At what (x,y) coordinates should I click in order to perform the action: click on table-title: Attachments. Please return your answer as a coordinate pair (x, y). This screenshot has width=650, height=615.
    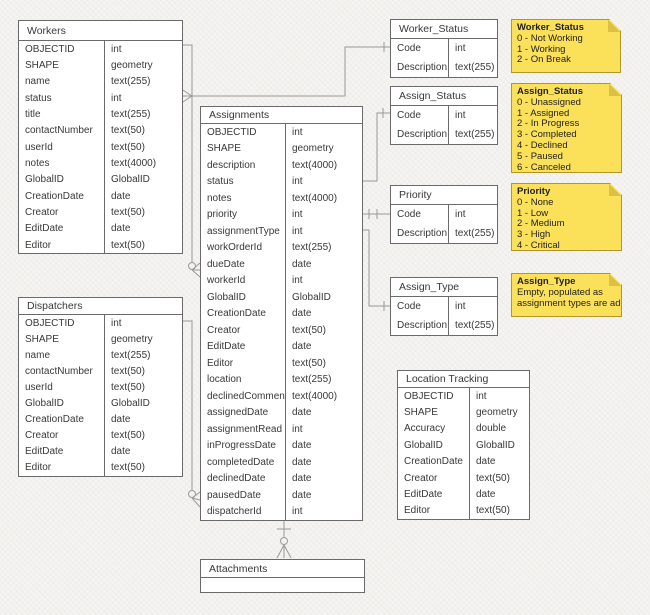
    Looking at the image, I should click on (282, 569).